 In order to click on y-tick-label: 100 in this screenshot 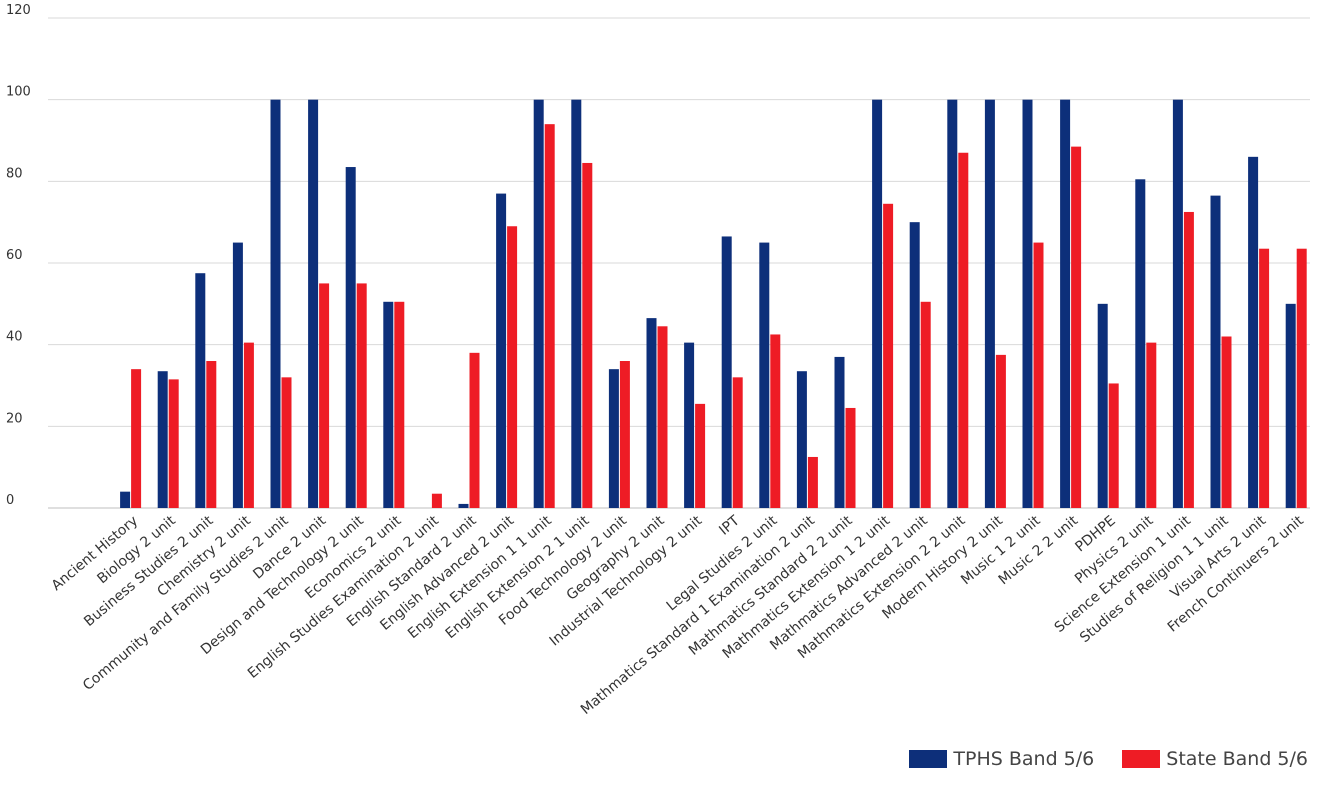, I will do `click(18, 92)`.